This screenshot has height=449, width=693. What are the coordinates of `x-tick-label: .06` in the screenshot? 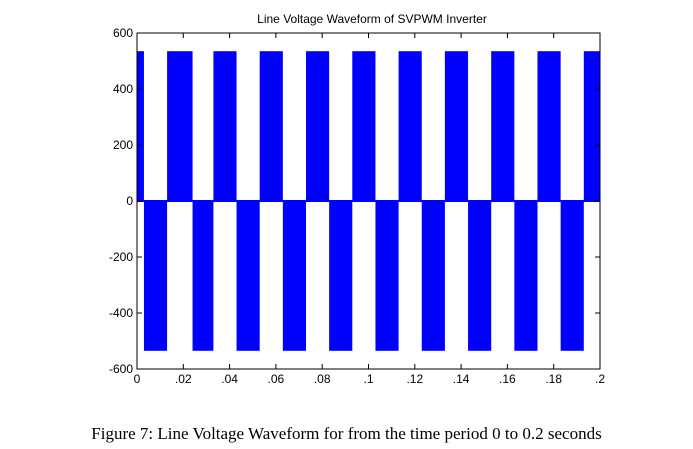 It's located at (276, 379).